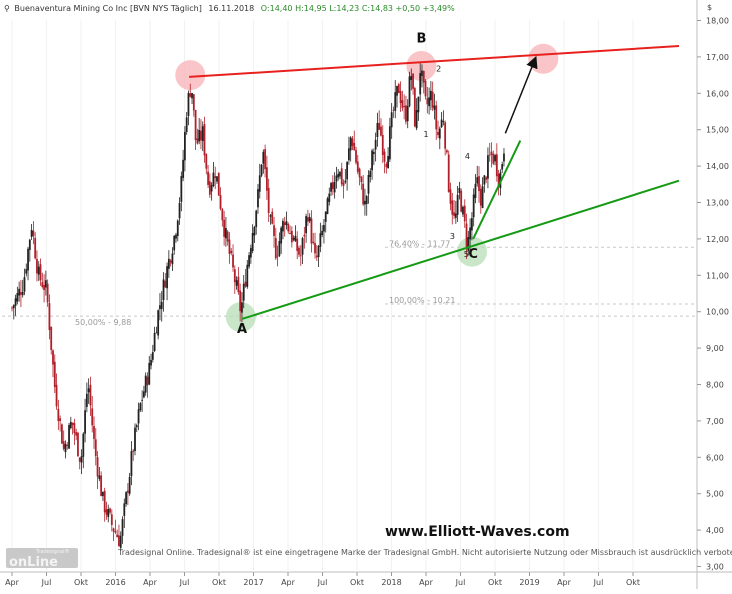 Image resolution: width=732 pixels, height=594 pixels. Describe the element at coordinates (709, 7) in the screenshot. I see `currency-label: $` at that location.